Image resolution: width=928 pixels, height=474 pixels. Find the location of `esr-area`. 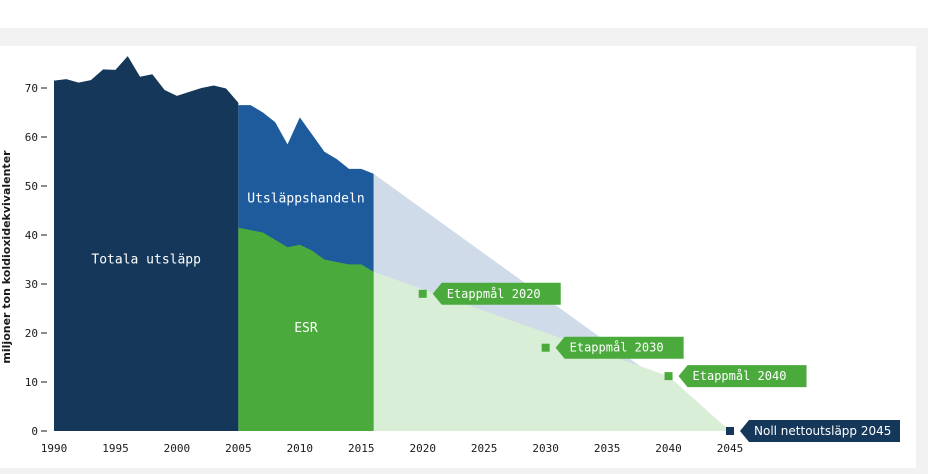

esr-area is located at coordinates (306, 329).